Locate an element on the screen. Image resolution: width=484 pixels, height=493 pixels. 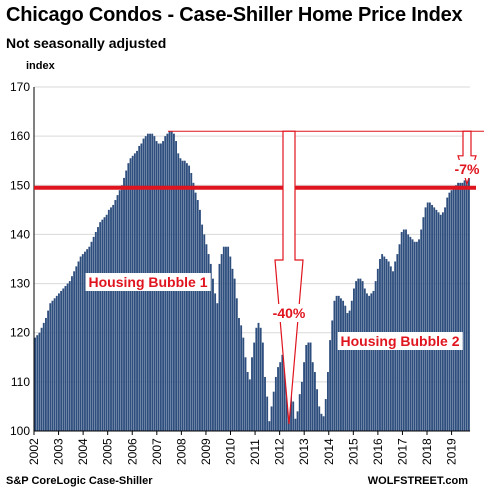
x-tick-2004: 2004 is located at coordinates (83, 451).